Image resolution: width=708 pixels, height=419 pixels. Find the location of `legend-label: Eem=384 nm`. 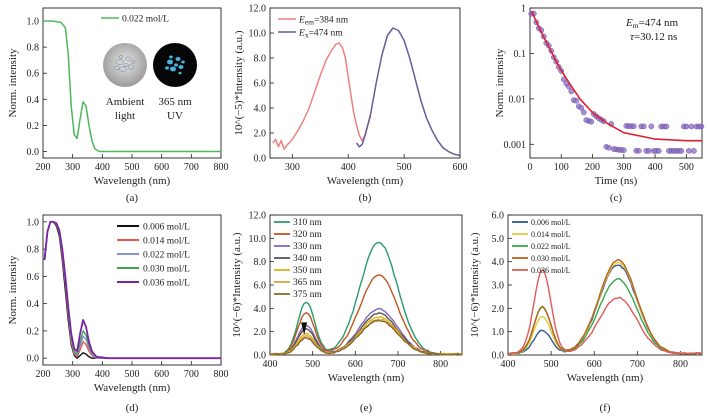

legend-label: Eem=384 nm is located at coordinates (323, 21).